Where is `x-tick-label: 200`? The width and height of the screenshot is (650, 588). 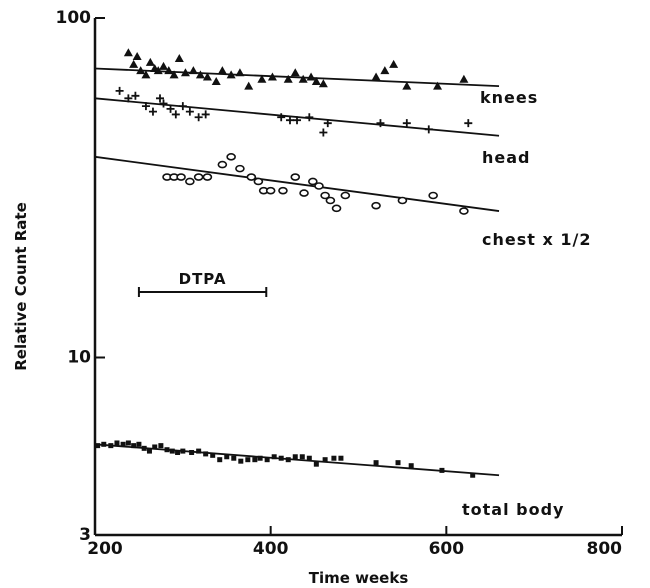
x-tick-label: 200 is located at coordinates (105, 549).